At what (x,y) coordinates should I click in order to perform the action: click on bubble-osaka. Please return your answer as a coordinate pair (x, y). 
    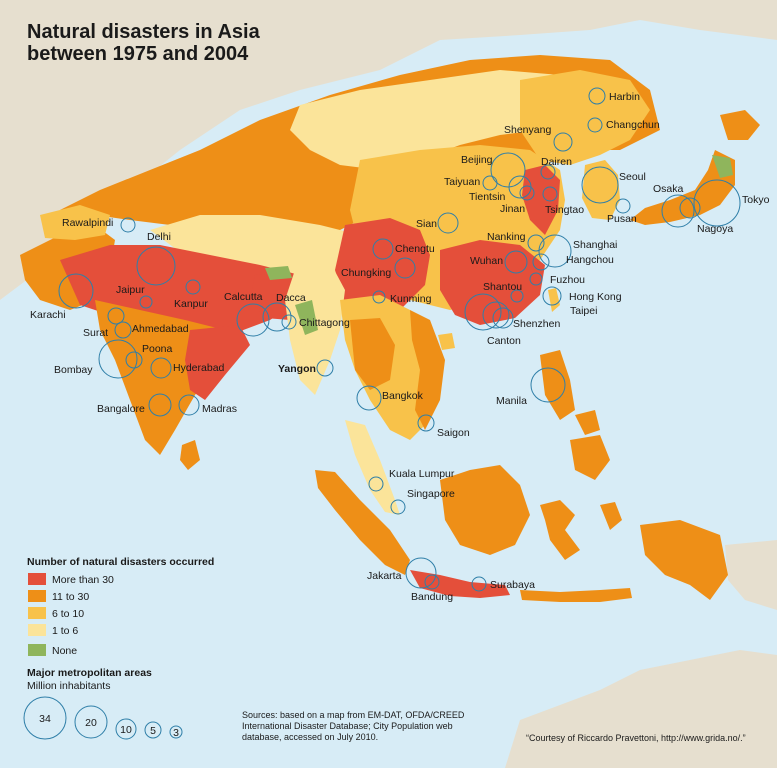
    Looking at the image, I should click on (678, 211).